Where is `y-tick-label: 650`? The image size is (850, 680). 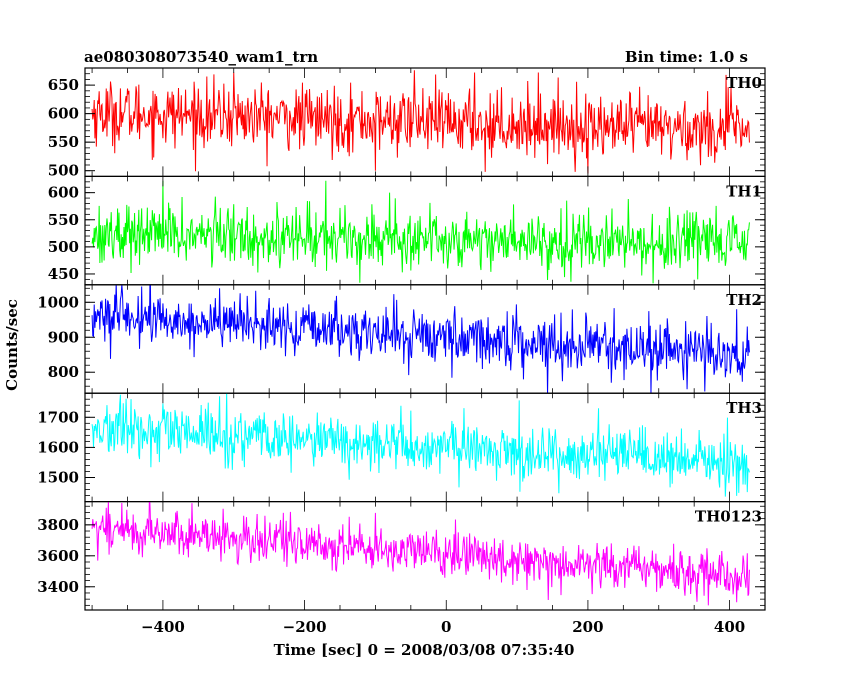
y-tick-label: 650 is located at coordinates (63, 85).